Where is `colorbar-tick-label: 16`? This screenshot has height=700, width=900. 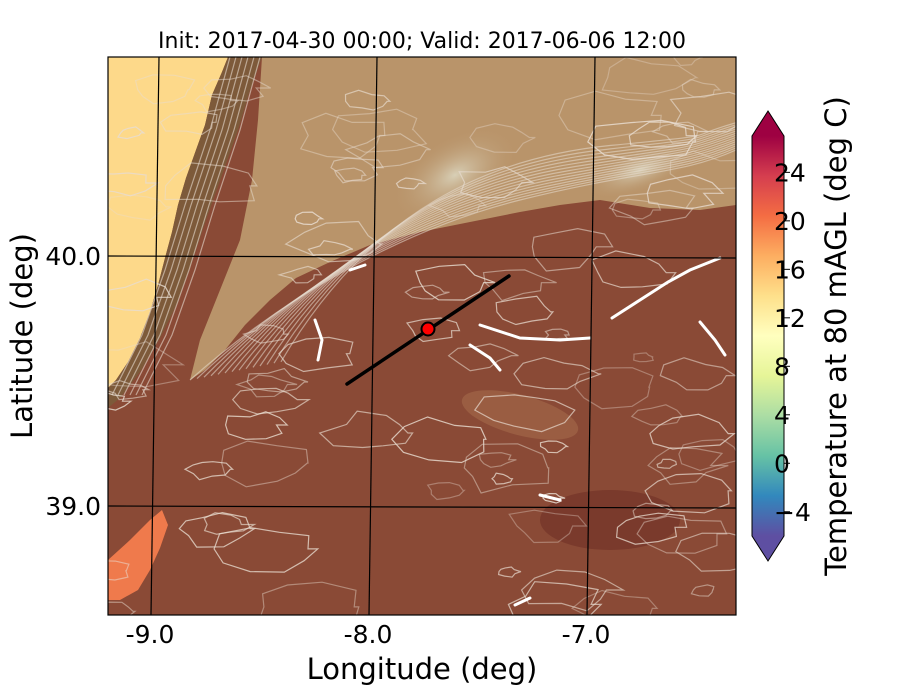
colorbar-tick-label: 16 is located at coordinates (790, 269).